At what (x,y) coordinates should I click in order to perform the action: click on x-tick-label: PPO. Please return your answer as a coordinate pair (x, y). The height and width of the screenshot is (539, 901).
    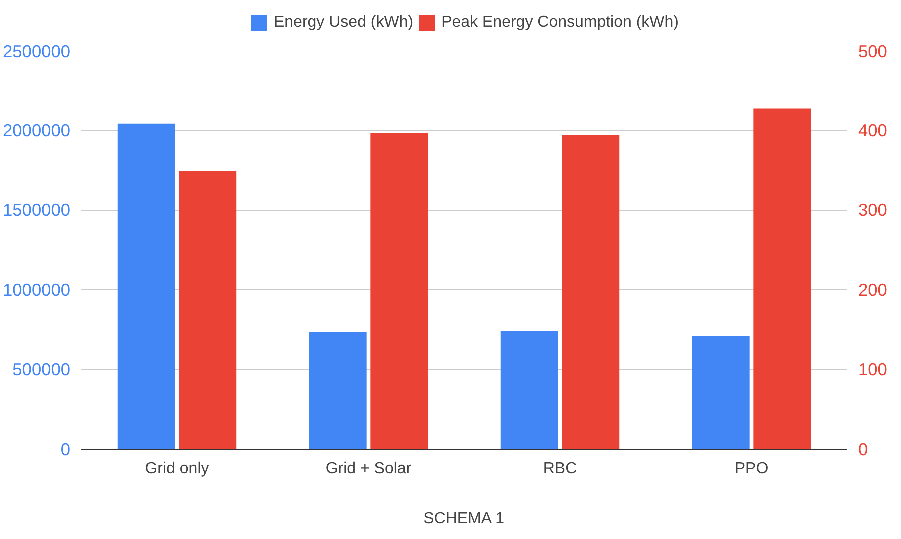
    Looking at the image, I should click on (751, 469).